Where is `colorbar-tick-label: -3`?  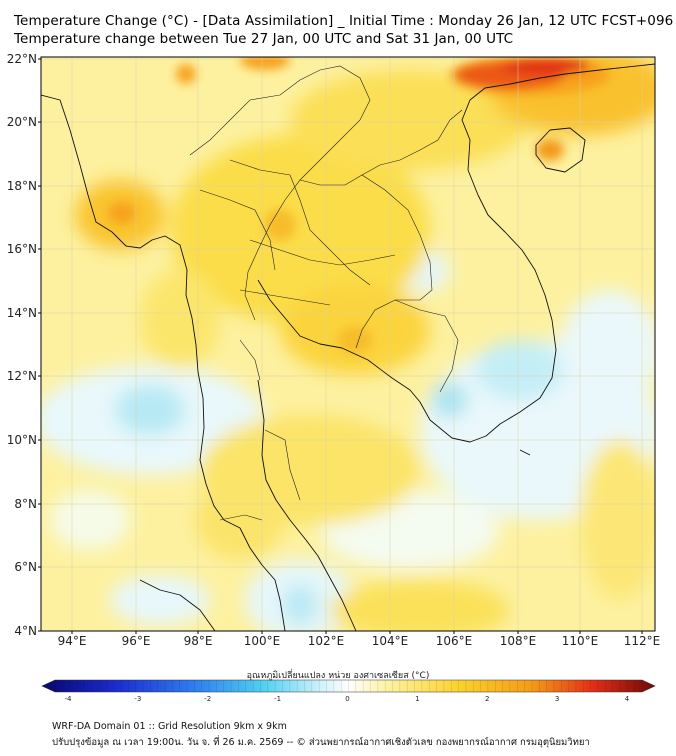
colorbar-tick-label: -3 is located at coordinates (137, 699).